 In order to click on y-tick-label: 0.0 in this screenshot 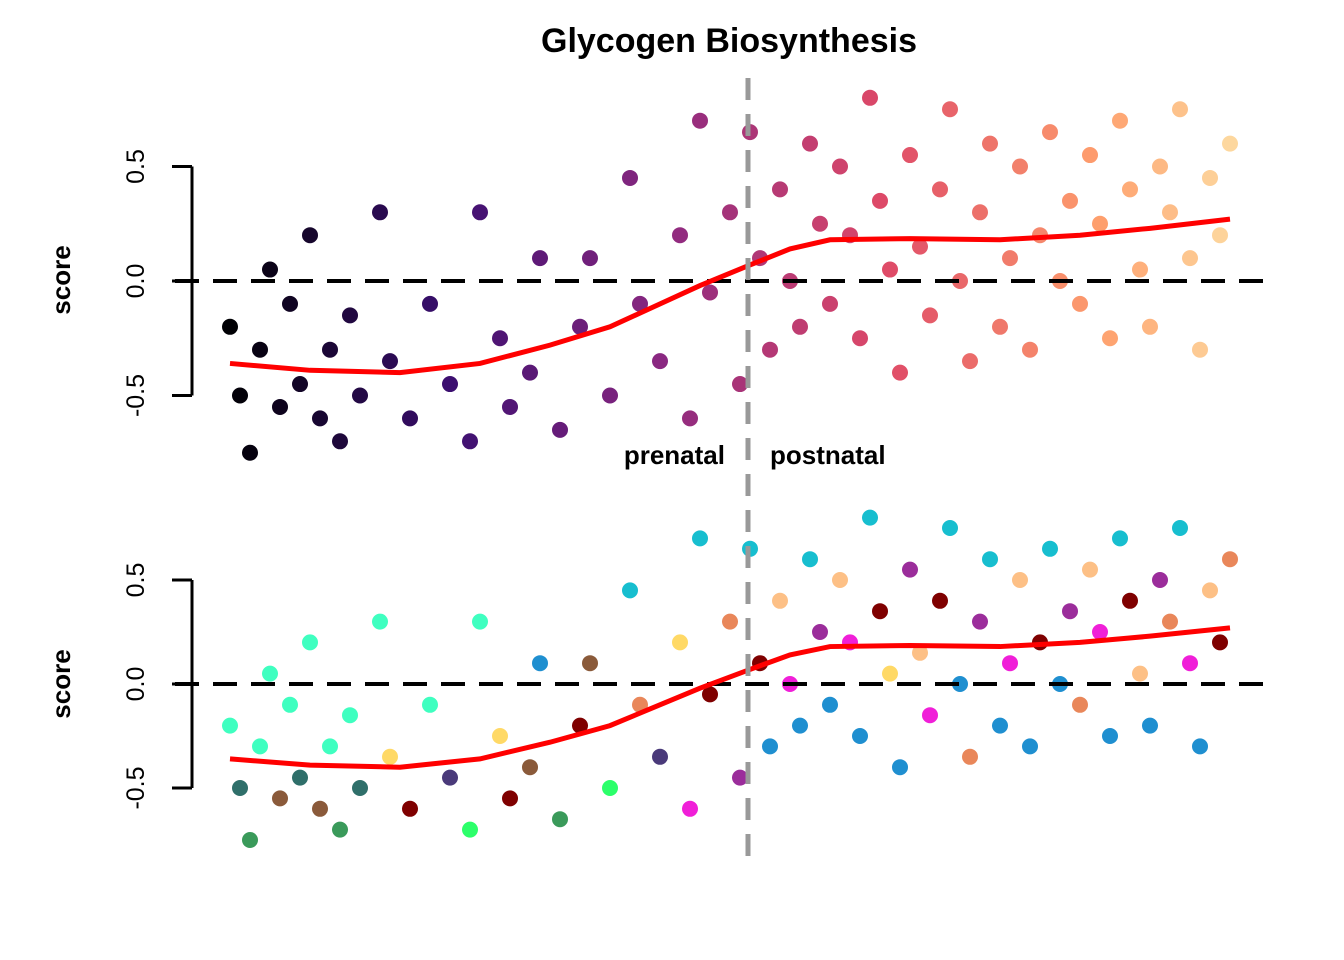, I will do `click(136, 281)`.